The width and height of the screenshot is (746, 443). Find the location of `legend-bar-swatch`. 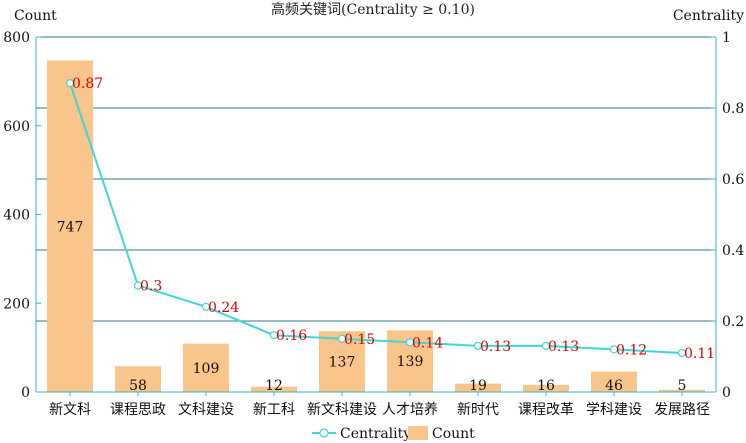

legend-bar-swatch is located at coordinates (418, 433).